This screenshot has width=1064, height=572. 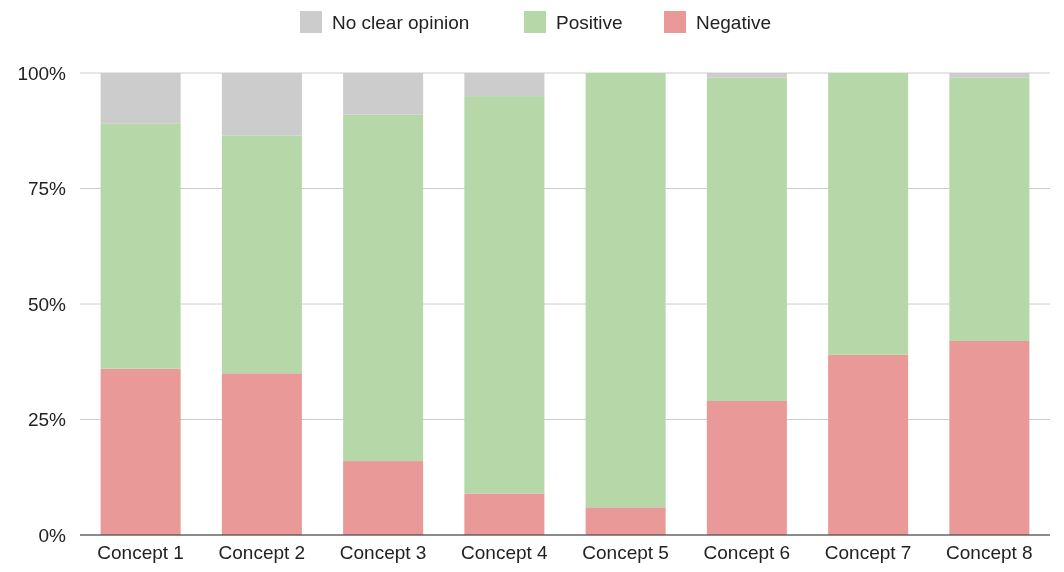 What do you see at coordinates (140, 552) in the screenshot?
I see `x-tick-label: Concept 1` at bounding box center [140, 552].